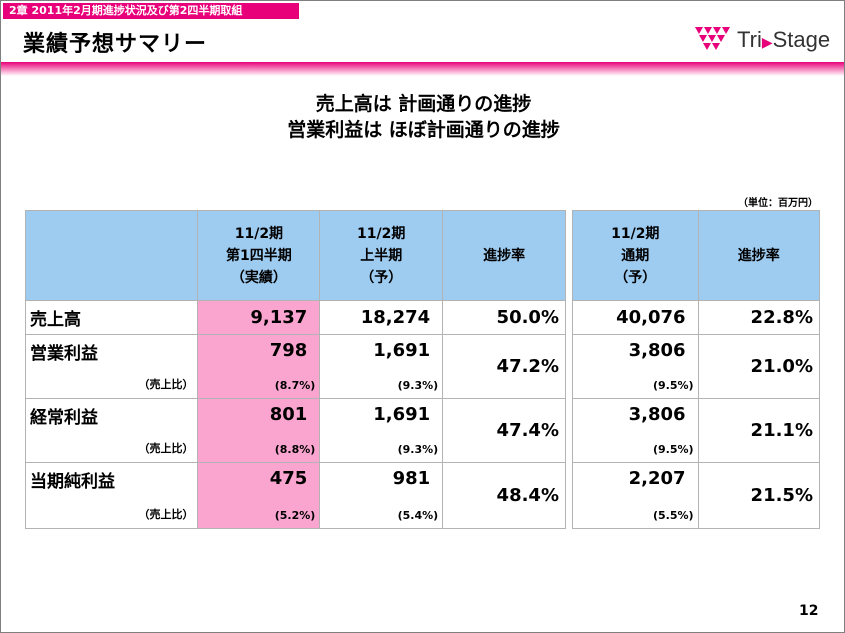 This screenshot has width=845, height=633. Describe the element at coordinates (504, 255) in the screenshot. I see `header-h1-progress: 進捗率` at that location.